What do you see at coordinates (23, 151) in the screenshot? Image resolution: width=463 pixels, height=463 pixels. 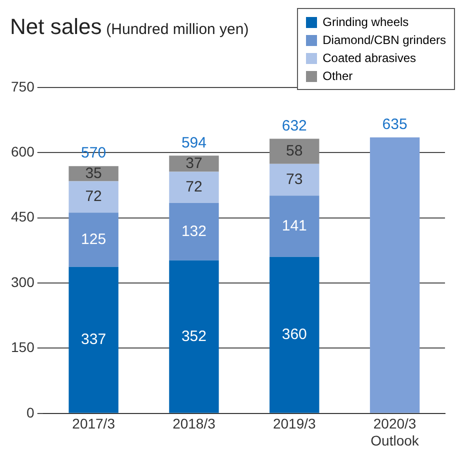 I see `y-tick-label: 600` at bounding box center [23, 151].